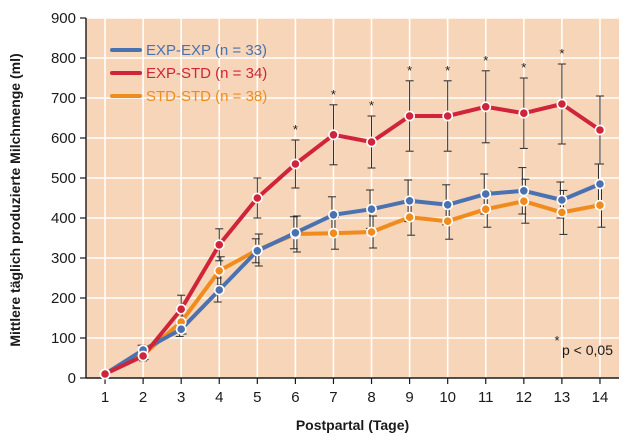  Describe the element at coordinates (63, 298) in the screenshot. I see `y-tick-label: 200` at that location.